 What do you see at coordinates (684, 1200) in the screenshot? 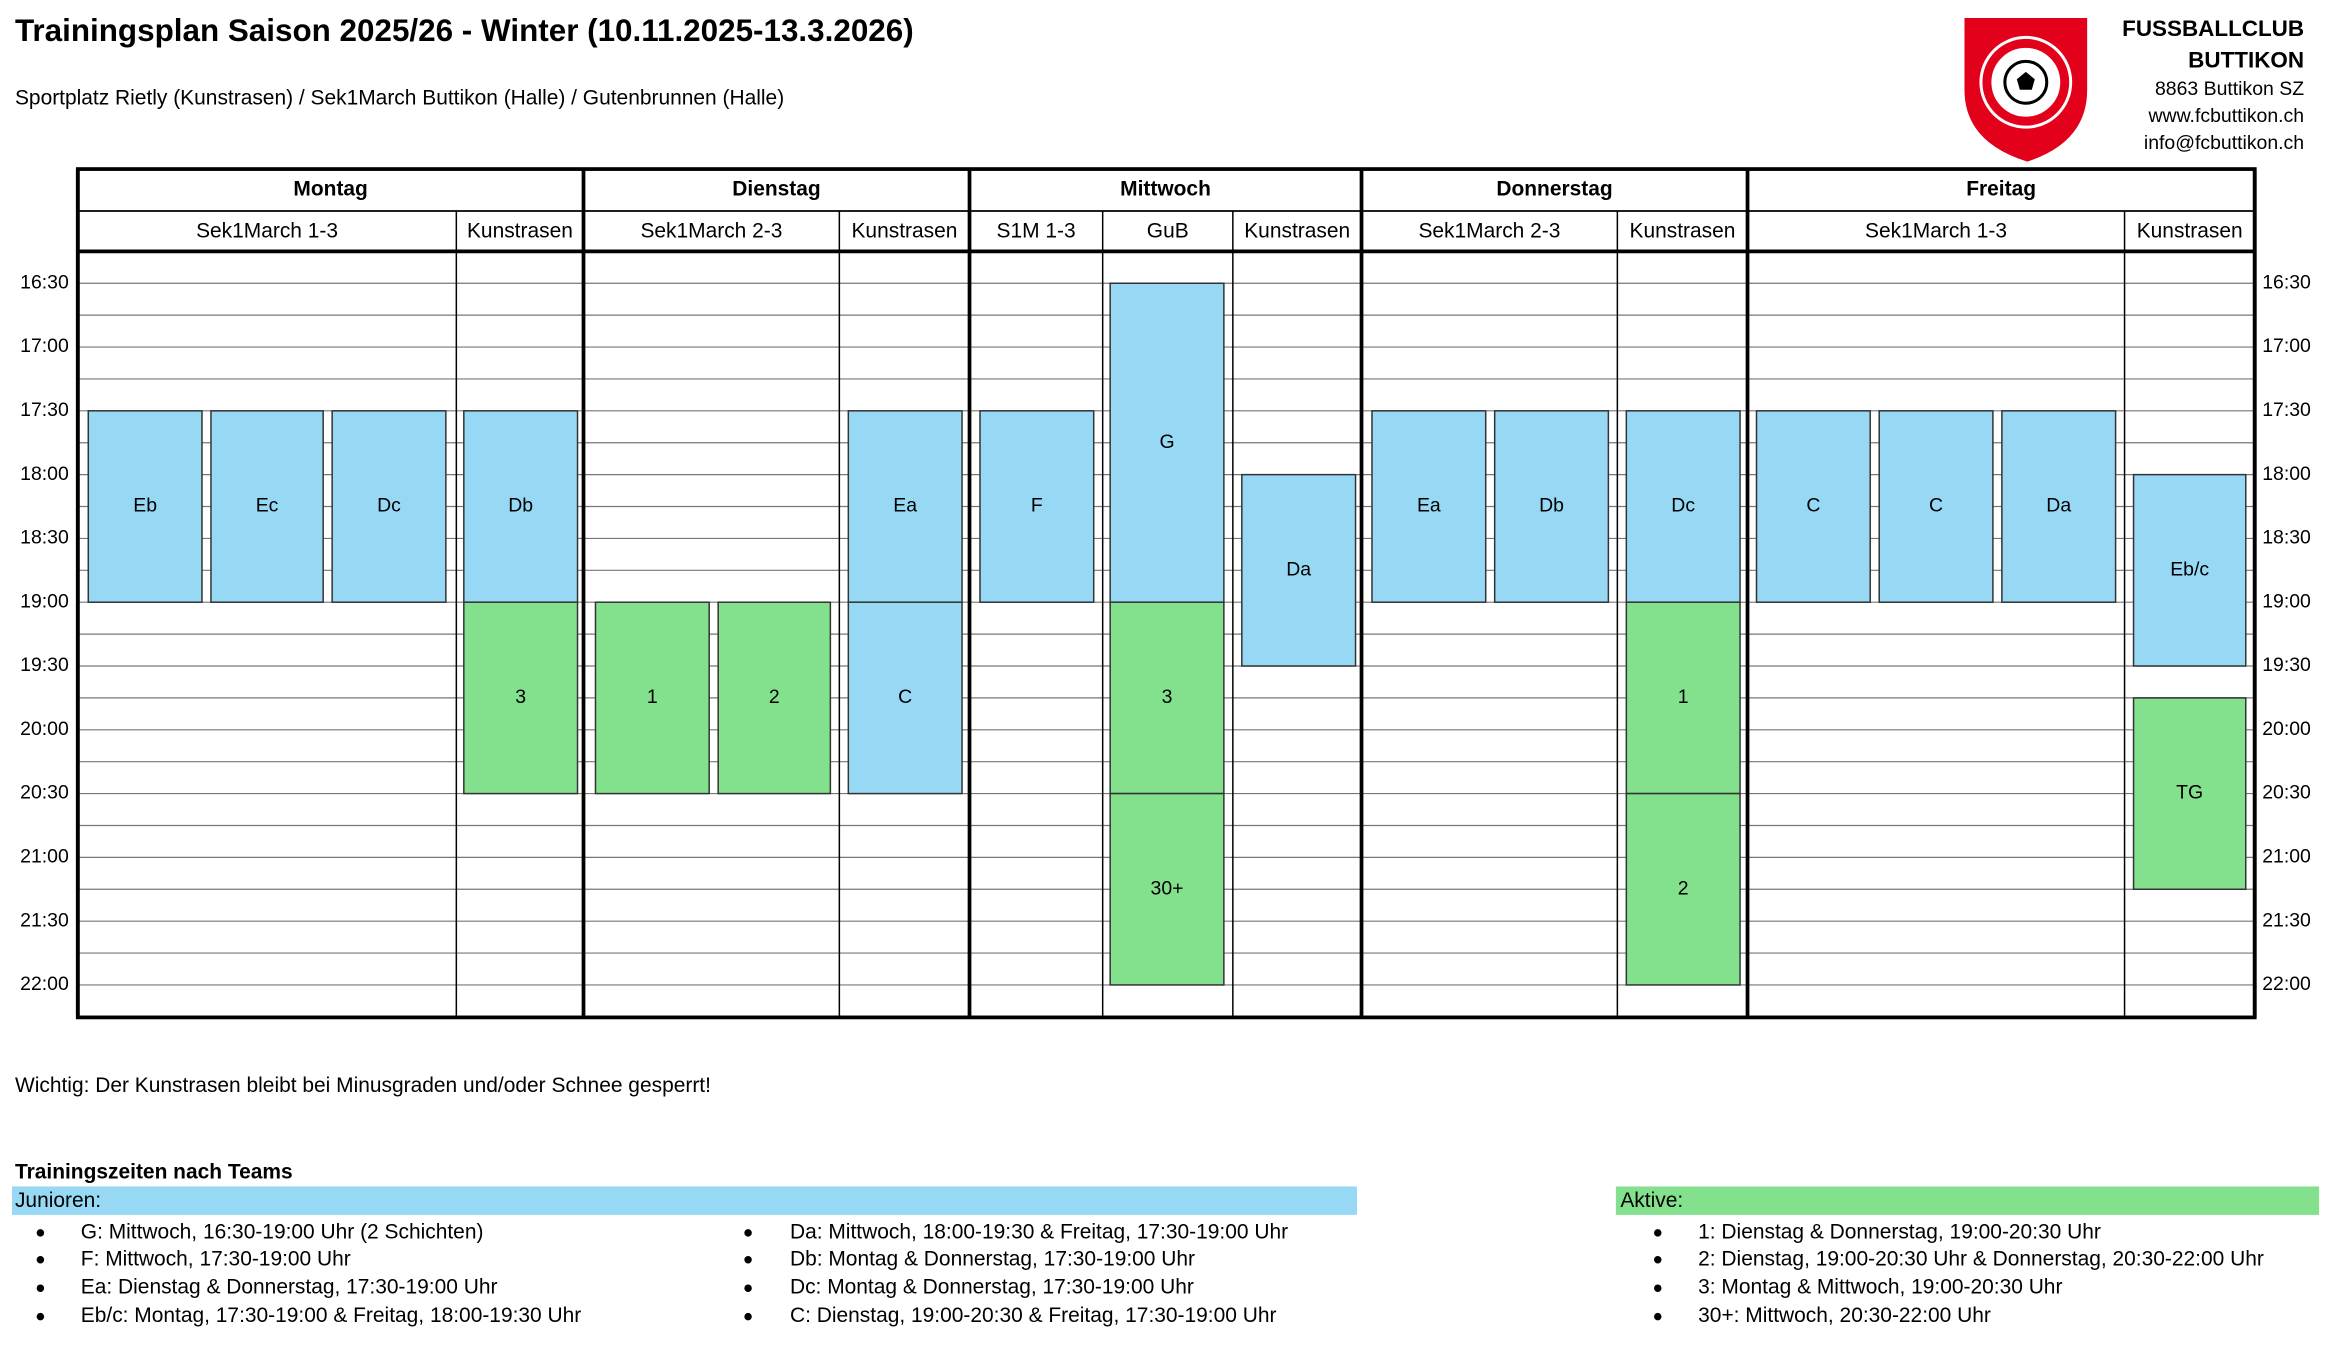
I see `juniors-bar` at bounding box center [684, 1200].